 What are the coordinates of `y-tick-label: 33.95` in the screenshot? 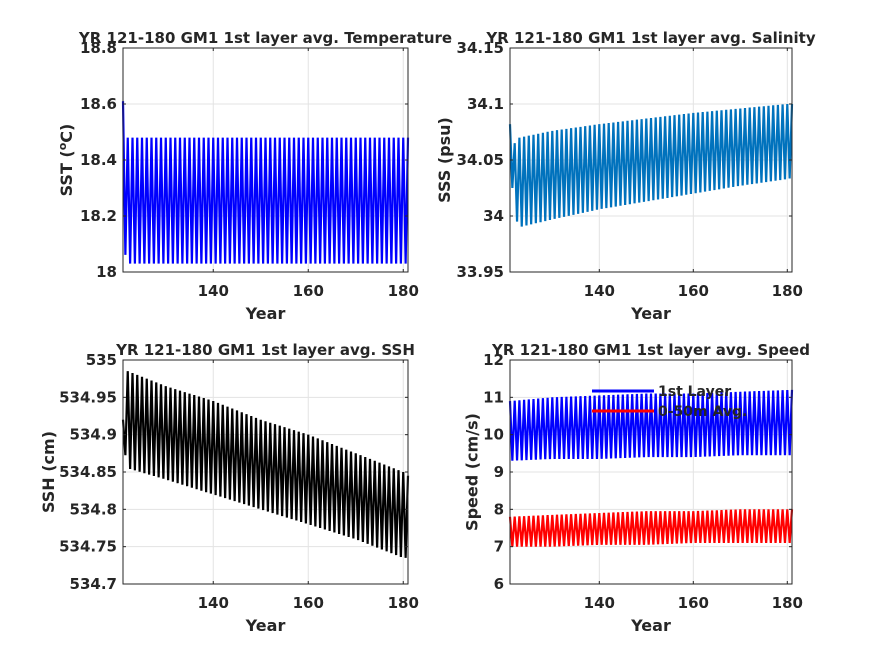 It's located at (480, 272).